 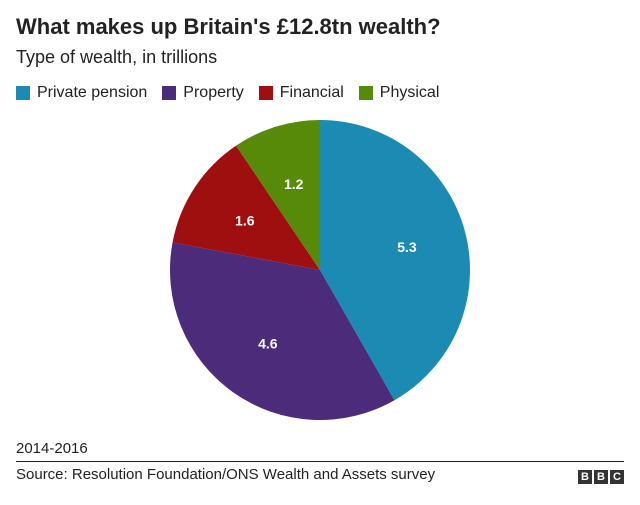 I want to click on legend-item-financial: Financial, so click(x=301, y=93).